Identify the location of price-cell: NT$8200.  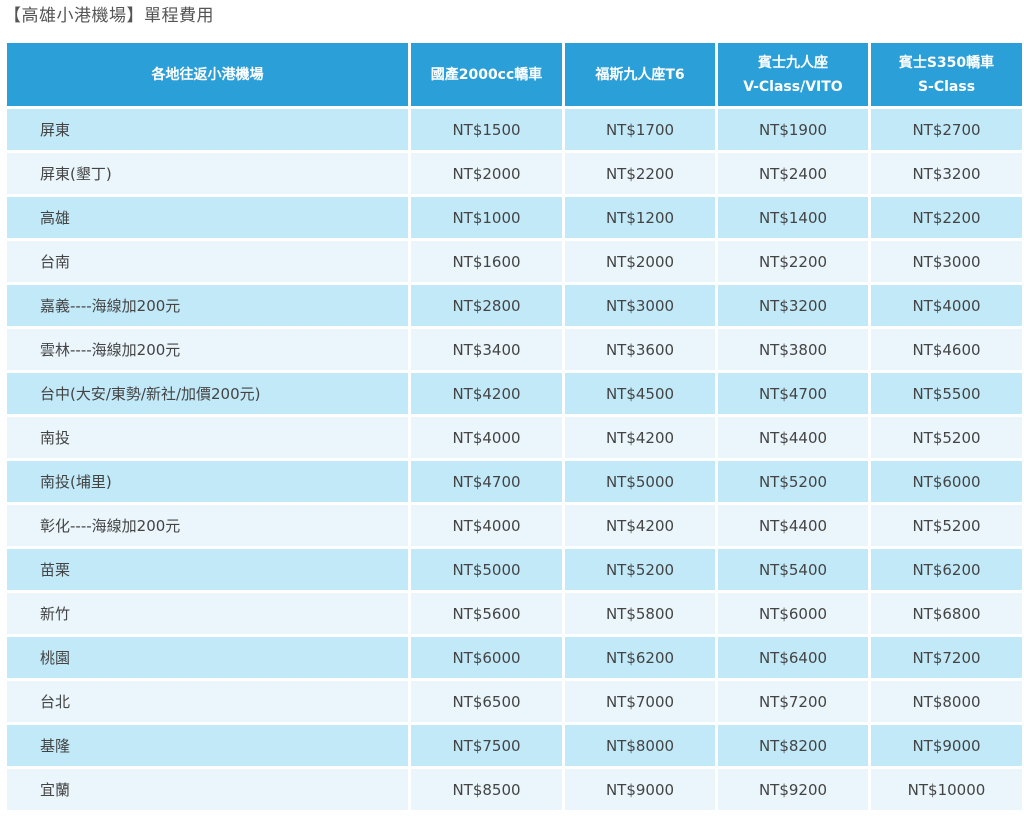
(793, 745).